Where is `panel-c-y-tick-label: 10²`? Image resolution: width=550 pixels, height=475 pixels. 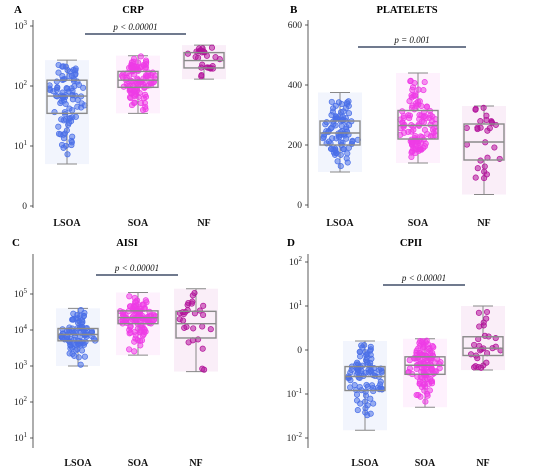 panel-c-y-tick-label: 10² is located at coordinates (21, 401).